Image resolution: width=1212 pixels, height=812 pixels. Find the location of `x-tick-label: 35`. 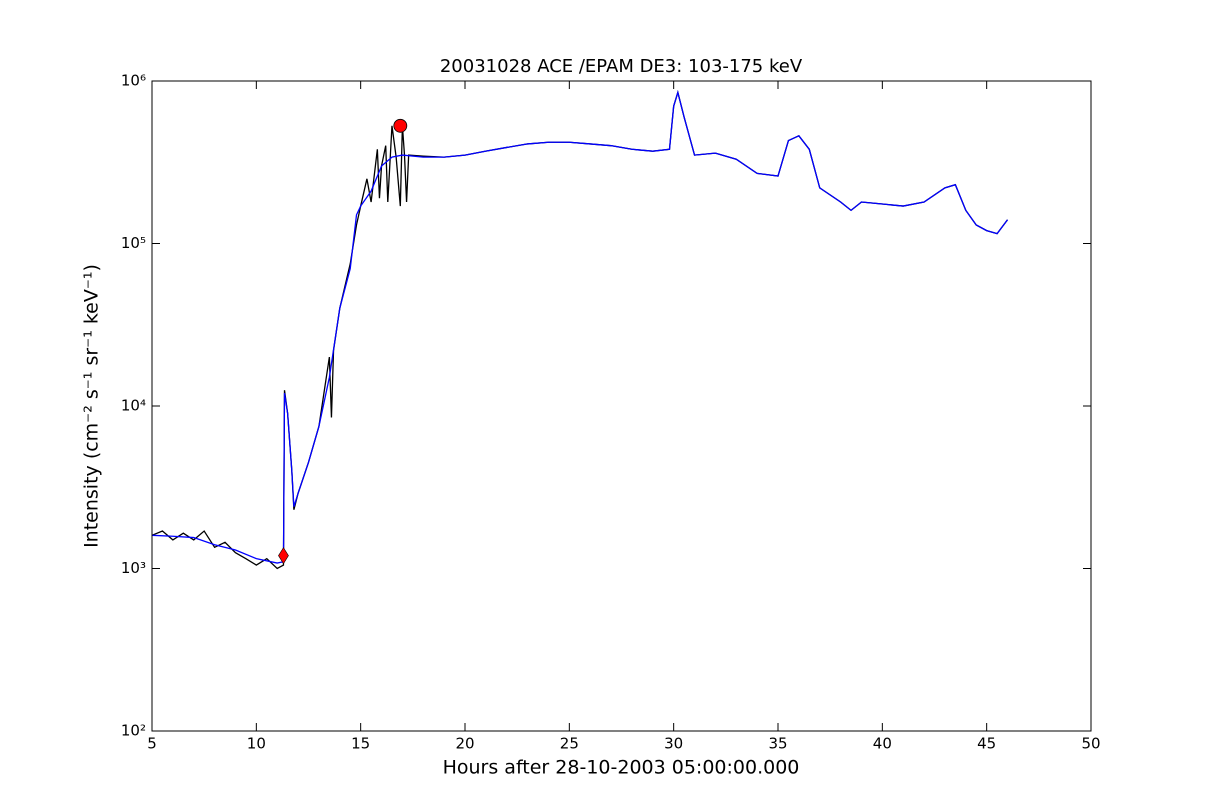

x-tick-label: 35 is located at coordinates (777, 744).